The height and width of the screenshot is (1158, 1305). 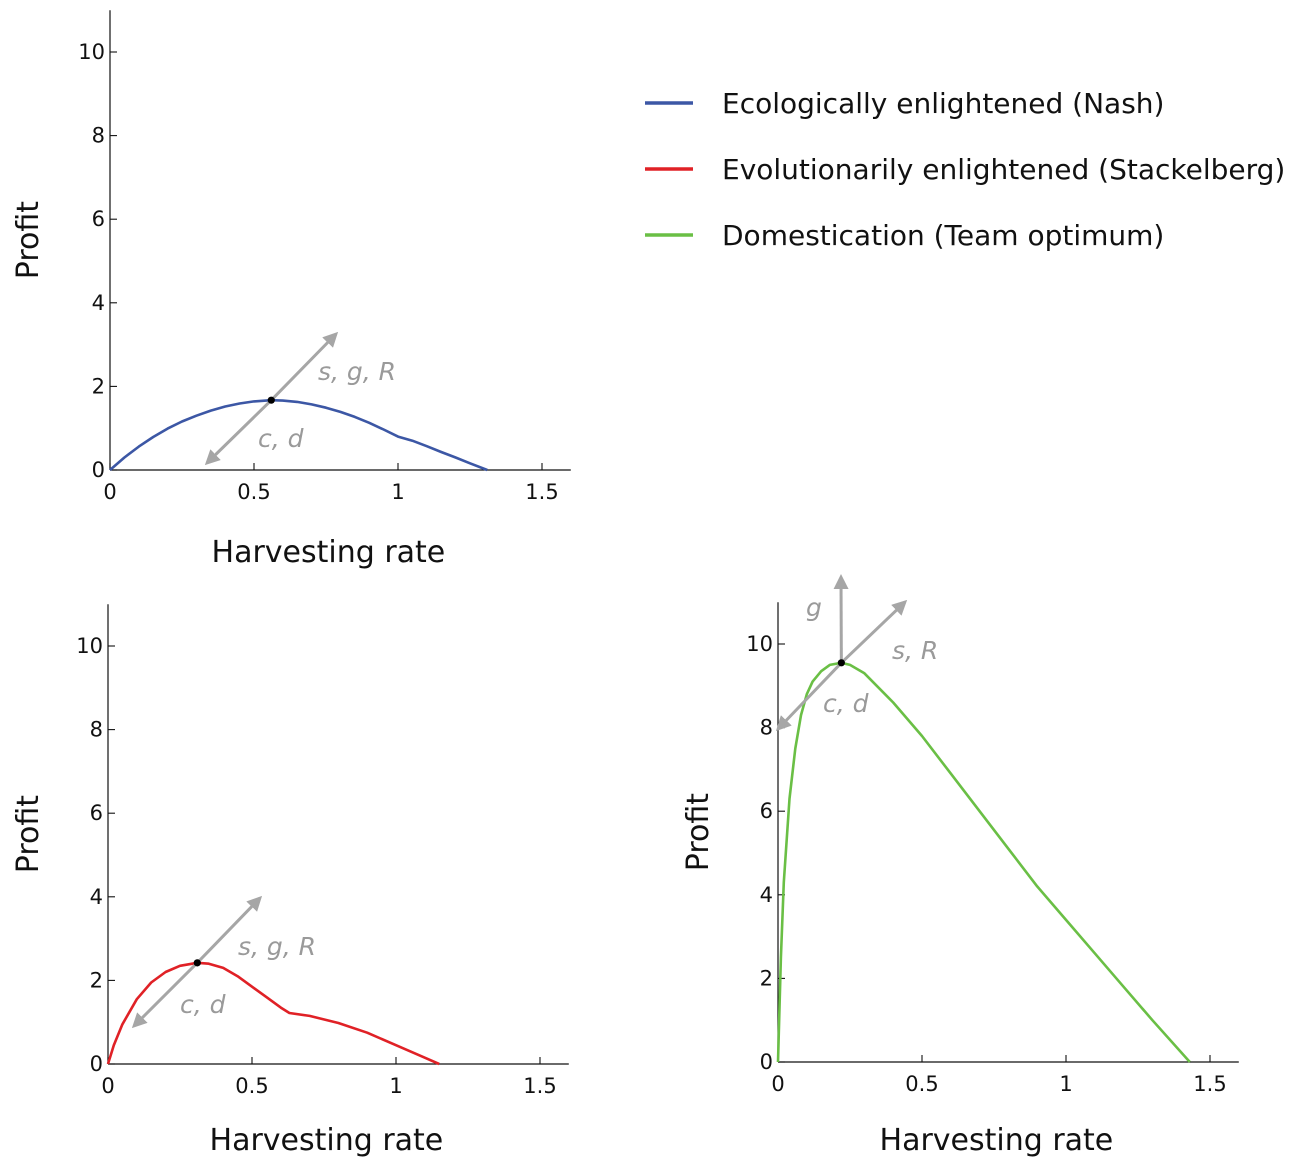 What do you see at coordinates (1003, 169) in the screenshot?
I see `legend-label: Evolutionarily enlightened (Stackelberg)` at bounding box center [1003, 169].